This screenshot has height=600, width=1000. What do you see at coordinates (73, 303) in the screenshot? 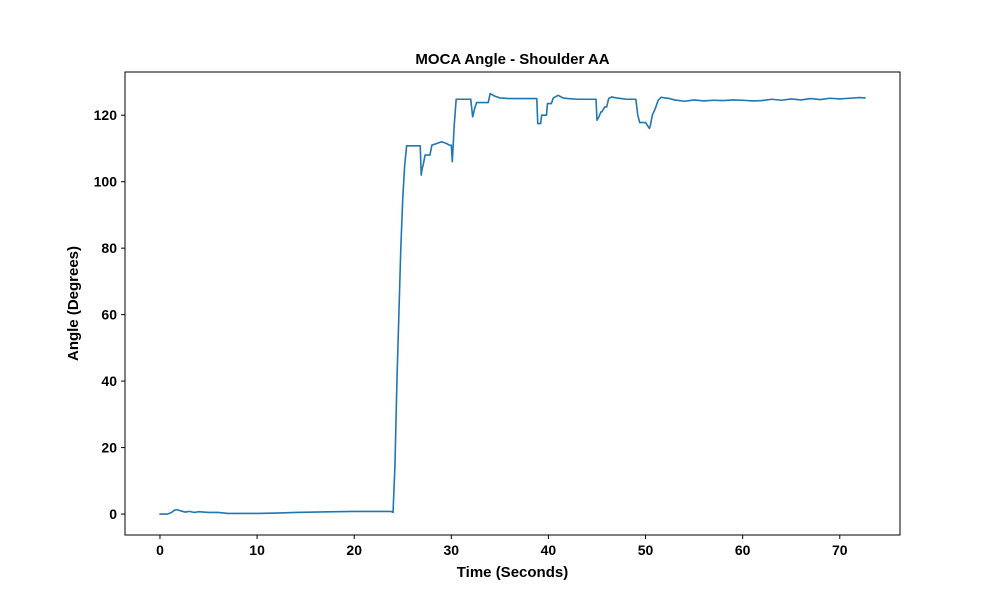
I see `y-axis-label: Angle (Degrees)` at bounding box center [73, 303].